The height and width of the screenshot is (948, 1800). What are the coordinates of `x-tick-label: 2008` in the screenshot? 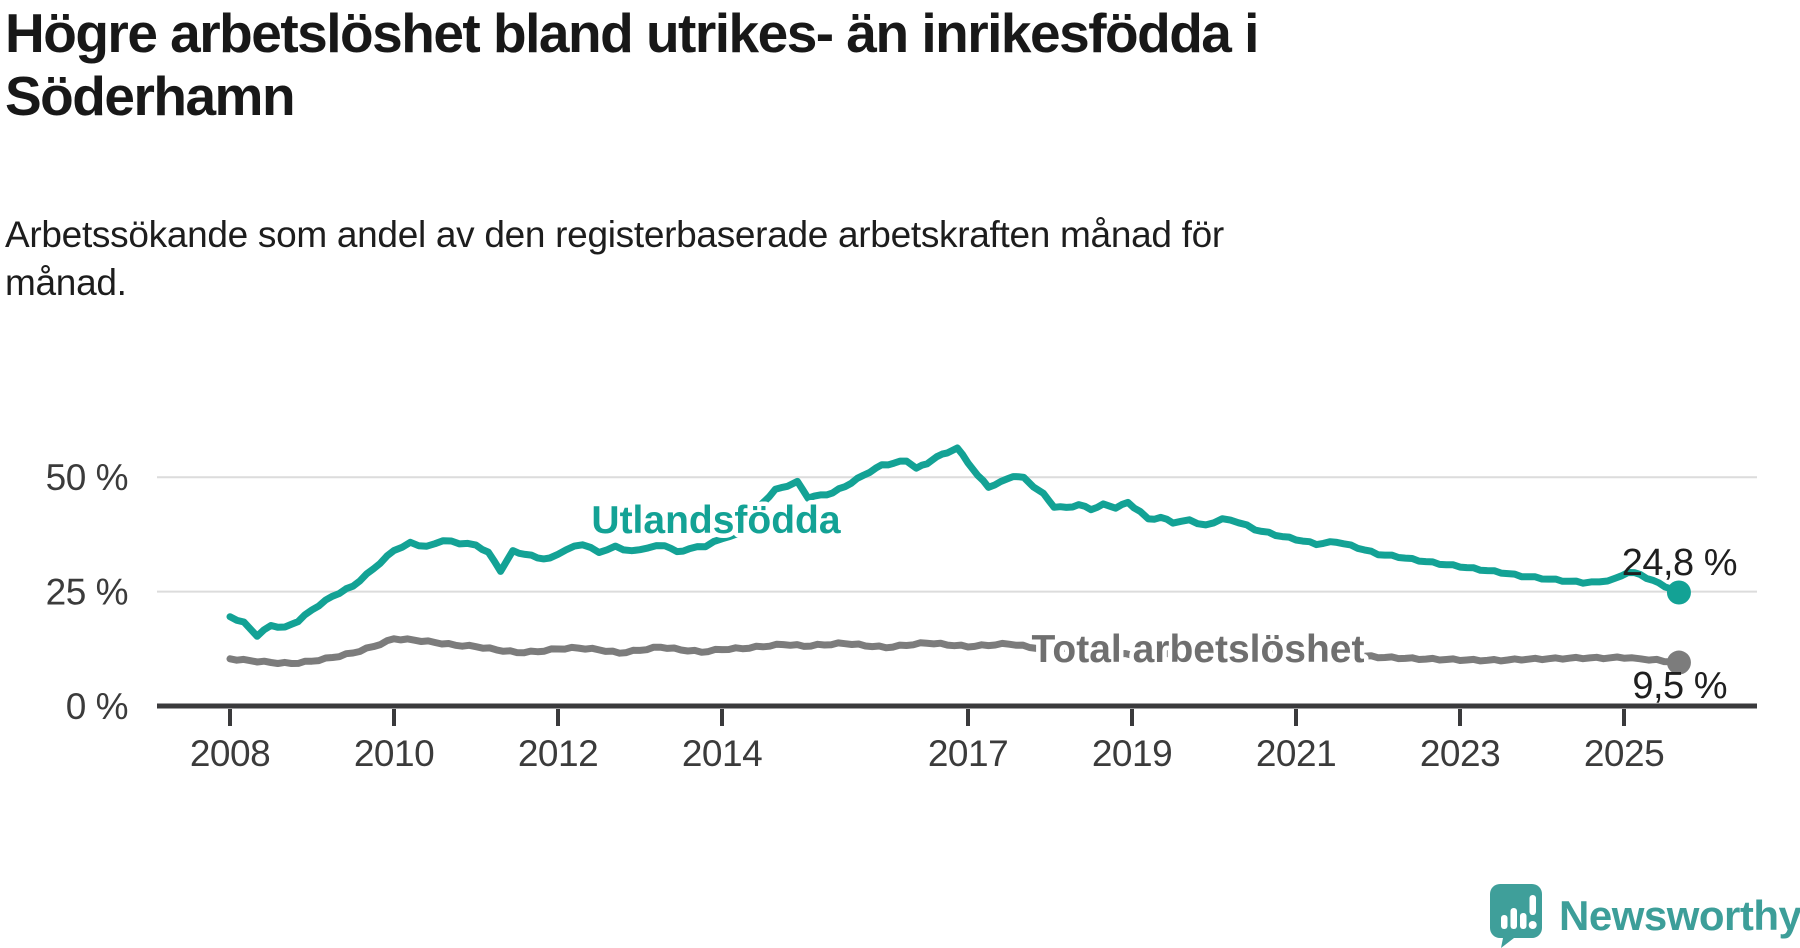 It's located at (230, 753).